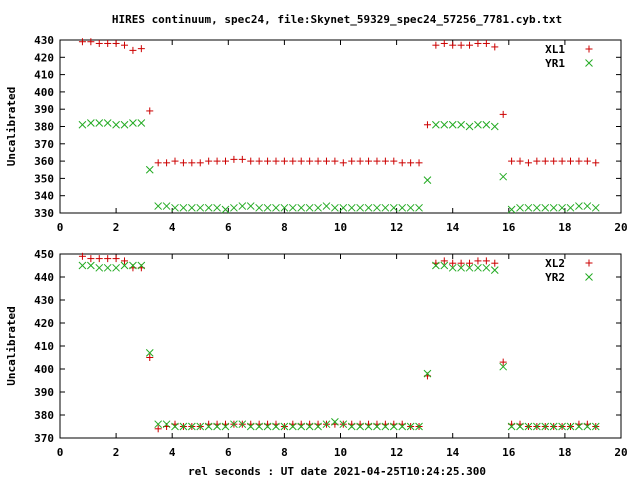 The image size is (640, 480). What do you see at coordinates (228, 227) in the screenshot?
I see `top-x-tick-label: 6` at bounding box center [228, 227].